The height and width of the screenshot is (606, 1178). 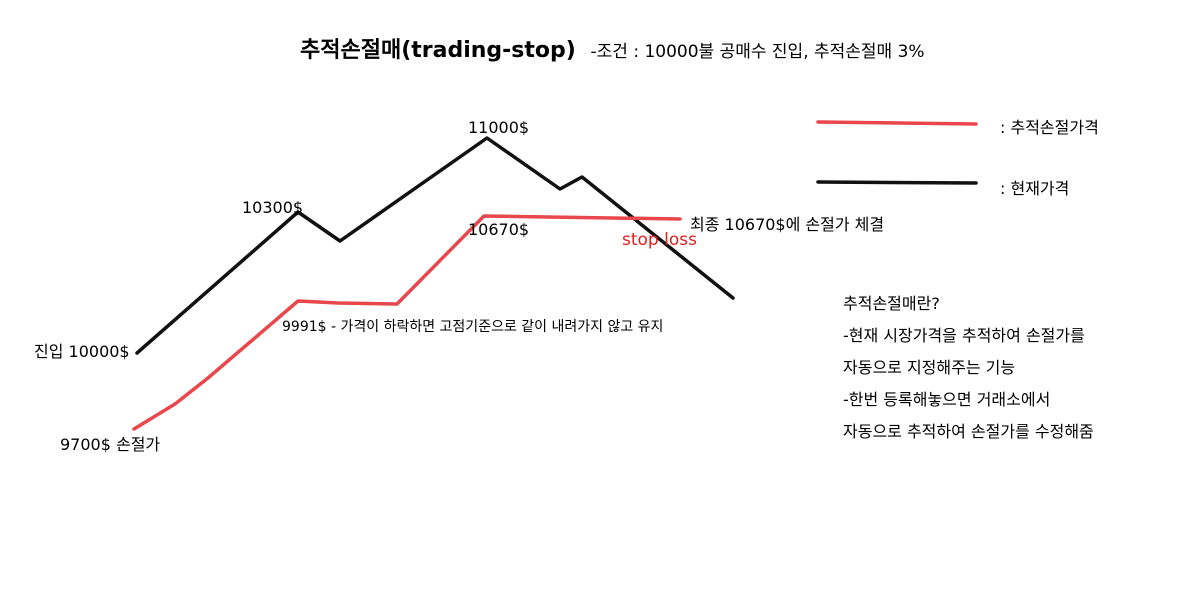 I want to click on label-final: 최종 10670$에 손절가 체결, so click(x=787, y=224).